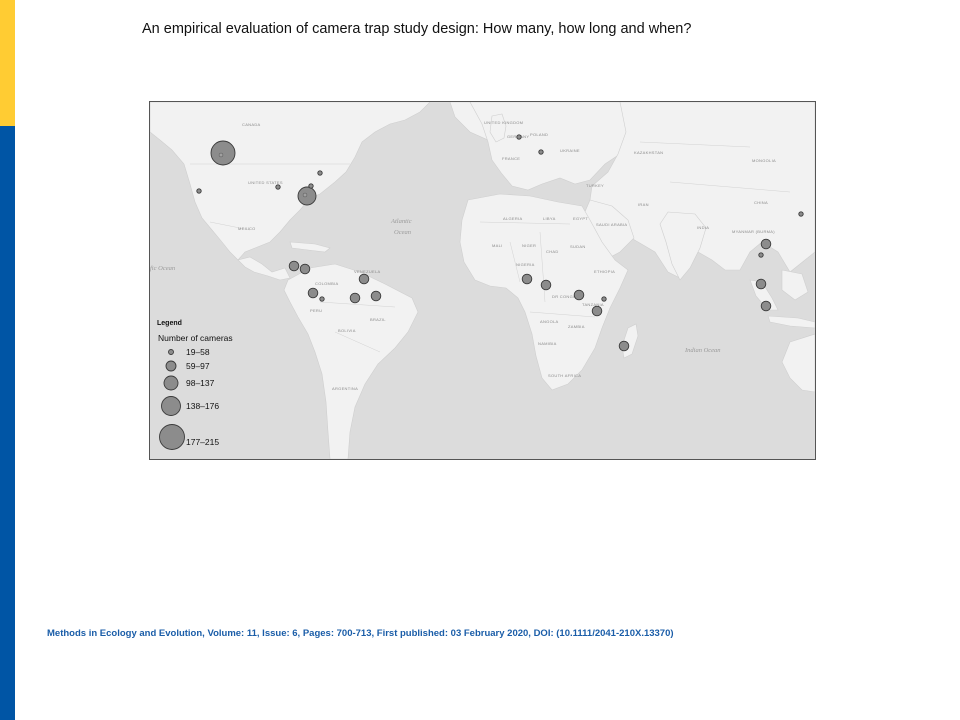  Describe the element at coordinates (539, 134) in the screenshot. I see `country-label: POLAND` at that location.